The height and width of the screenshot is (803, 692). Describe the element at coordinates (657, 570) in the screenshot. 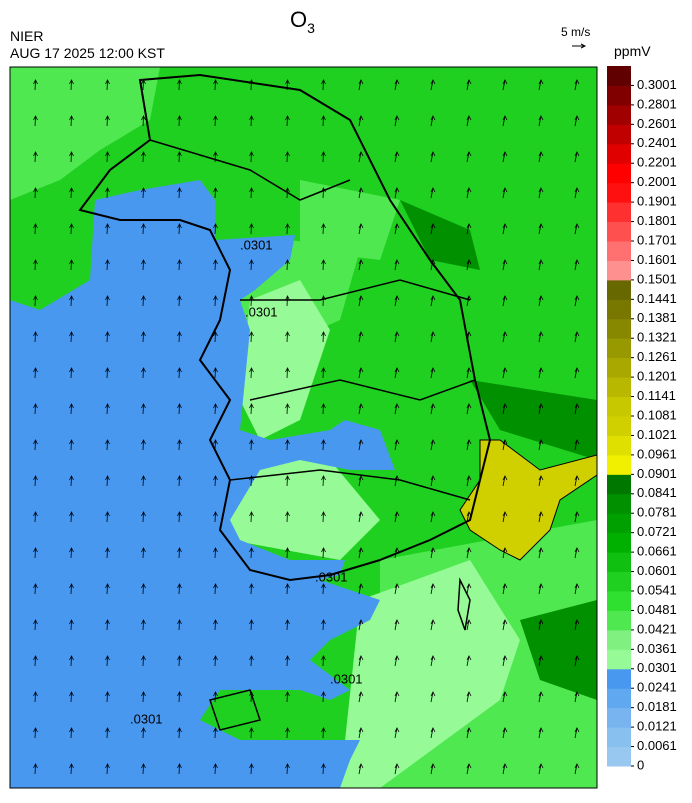

I see `colorbar-label: 0.0601` at that location.